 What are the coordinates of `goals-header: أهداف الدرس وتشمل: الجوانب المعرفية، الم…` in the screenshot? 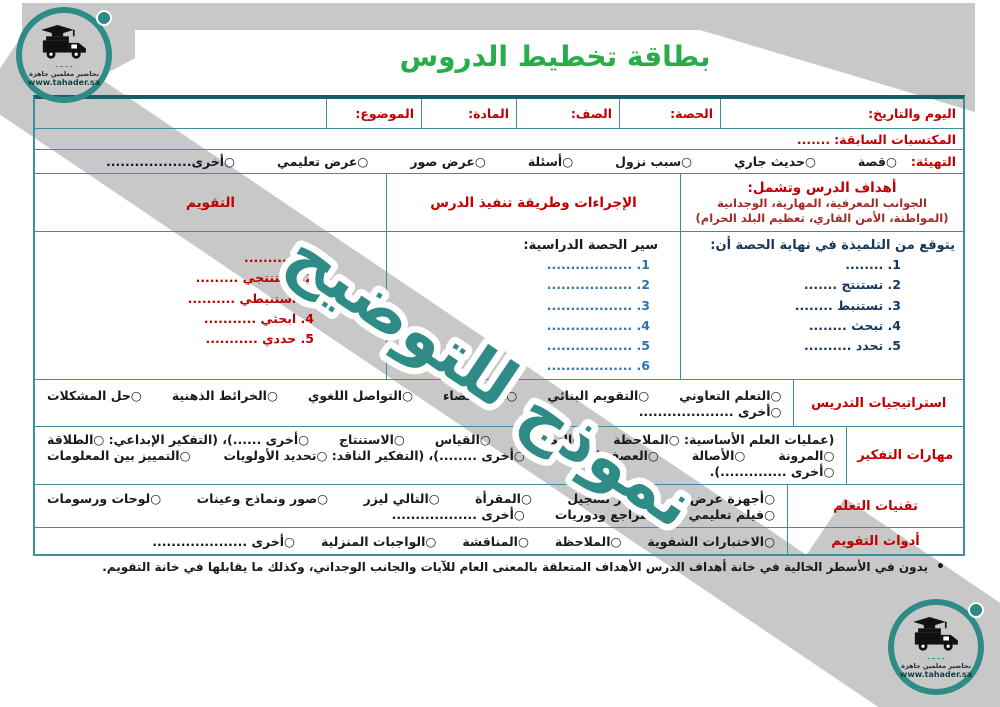 It's located at (822, 203).